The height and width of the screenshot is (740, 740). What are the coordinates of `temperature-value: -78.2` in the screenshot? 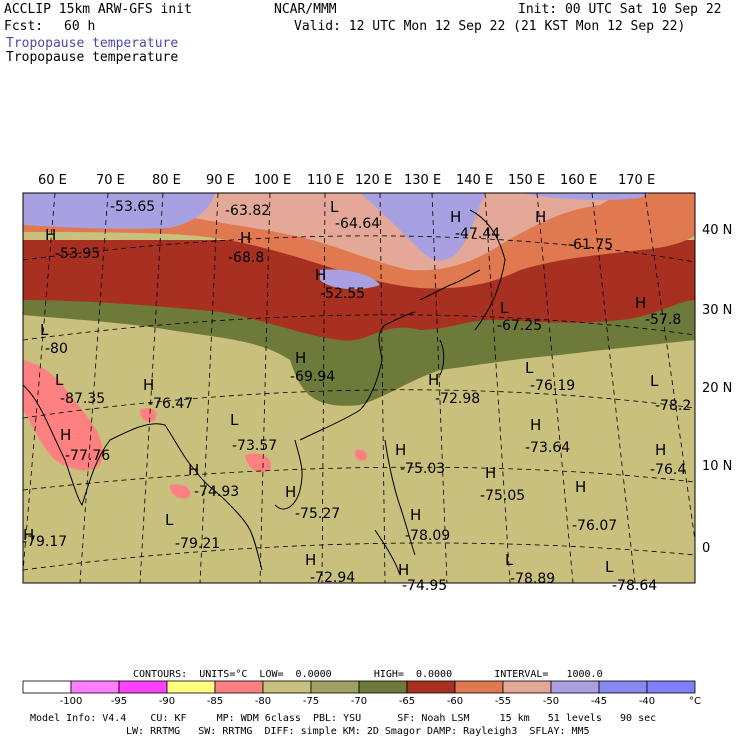 It's located at (673, 406).